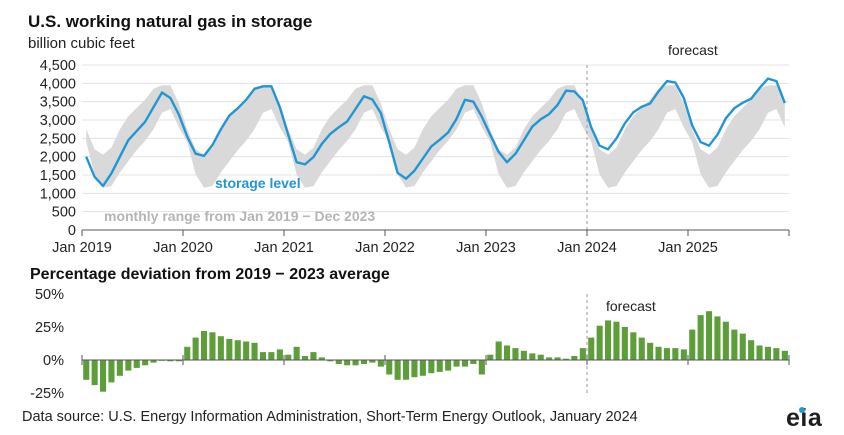 Image resolution: width=844 pixels, height=435 pixels. I want to click on y-tick-label: 0, so click(72, 231).